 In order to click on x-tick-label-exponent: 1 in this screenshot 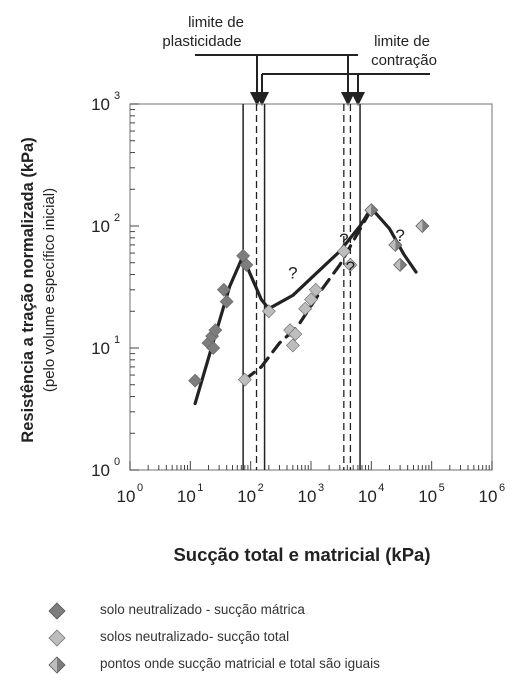, I will do `click(200, 488)`.